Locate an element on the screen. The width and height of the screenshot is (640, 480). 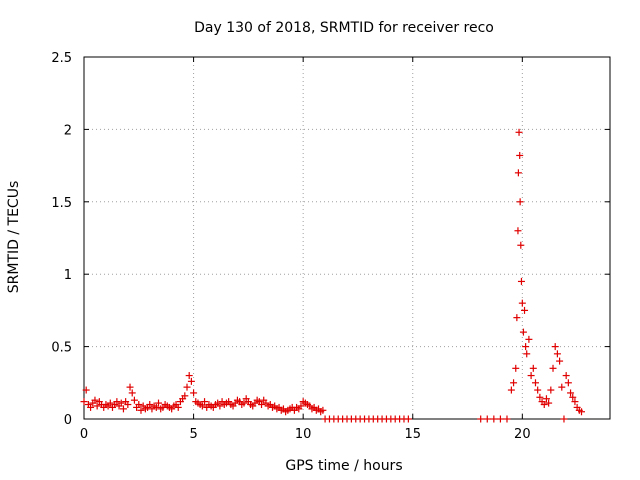
y-tick-label: 2.5 is located at coordinates (61, 58).